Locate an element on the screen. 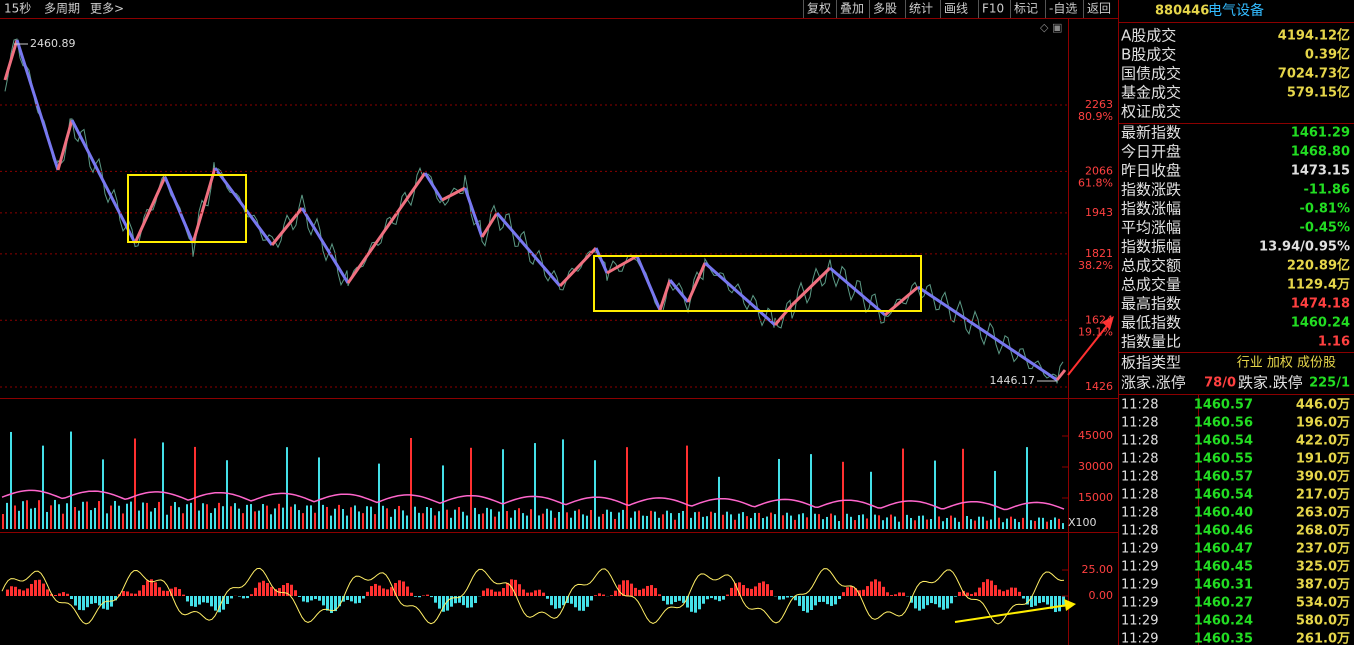  toolbar-item: 更多> is located at coordinates (107, 9).